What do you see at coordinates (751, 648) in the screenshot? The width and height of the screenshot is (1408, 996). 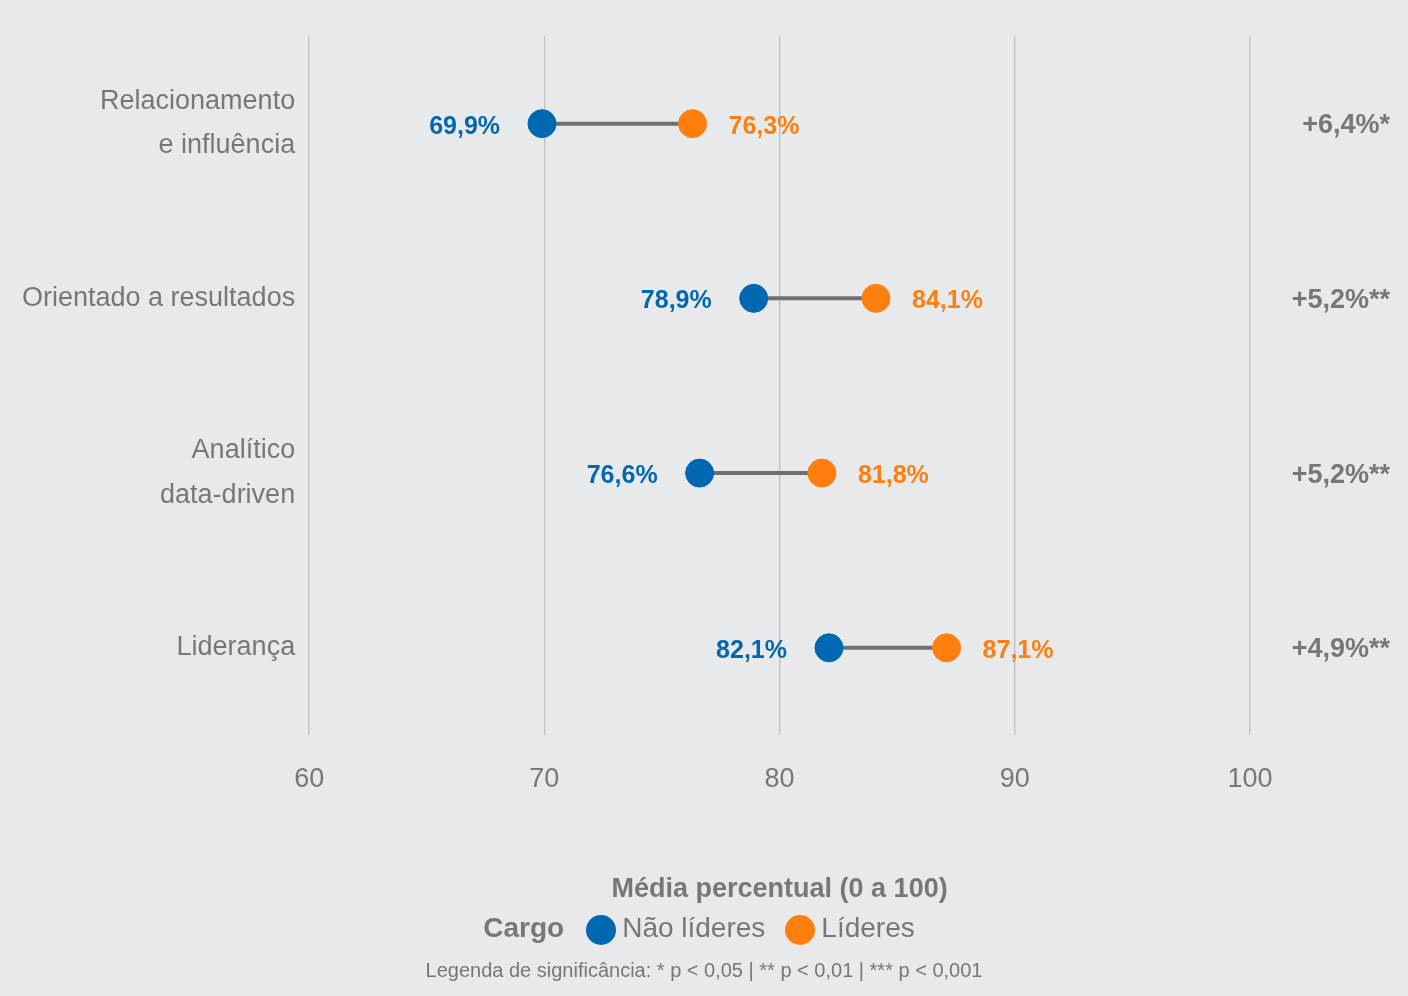 I see `data-label: 82,1%` at bounding box center [751, 648].